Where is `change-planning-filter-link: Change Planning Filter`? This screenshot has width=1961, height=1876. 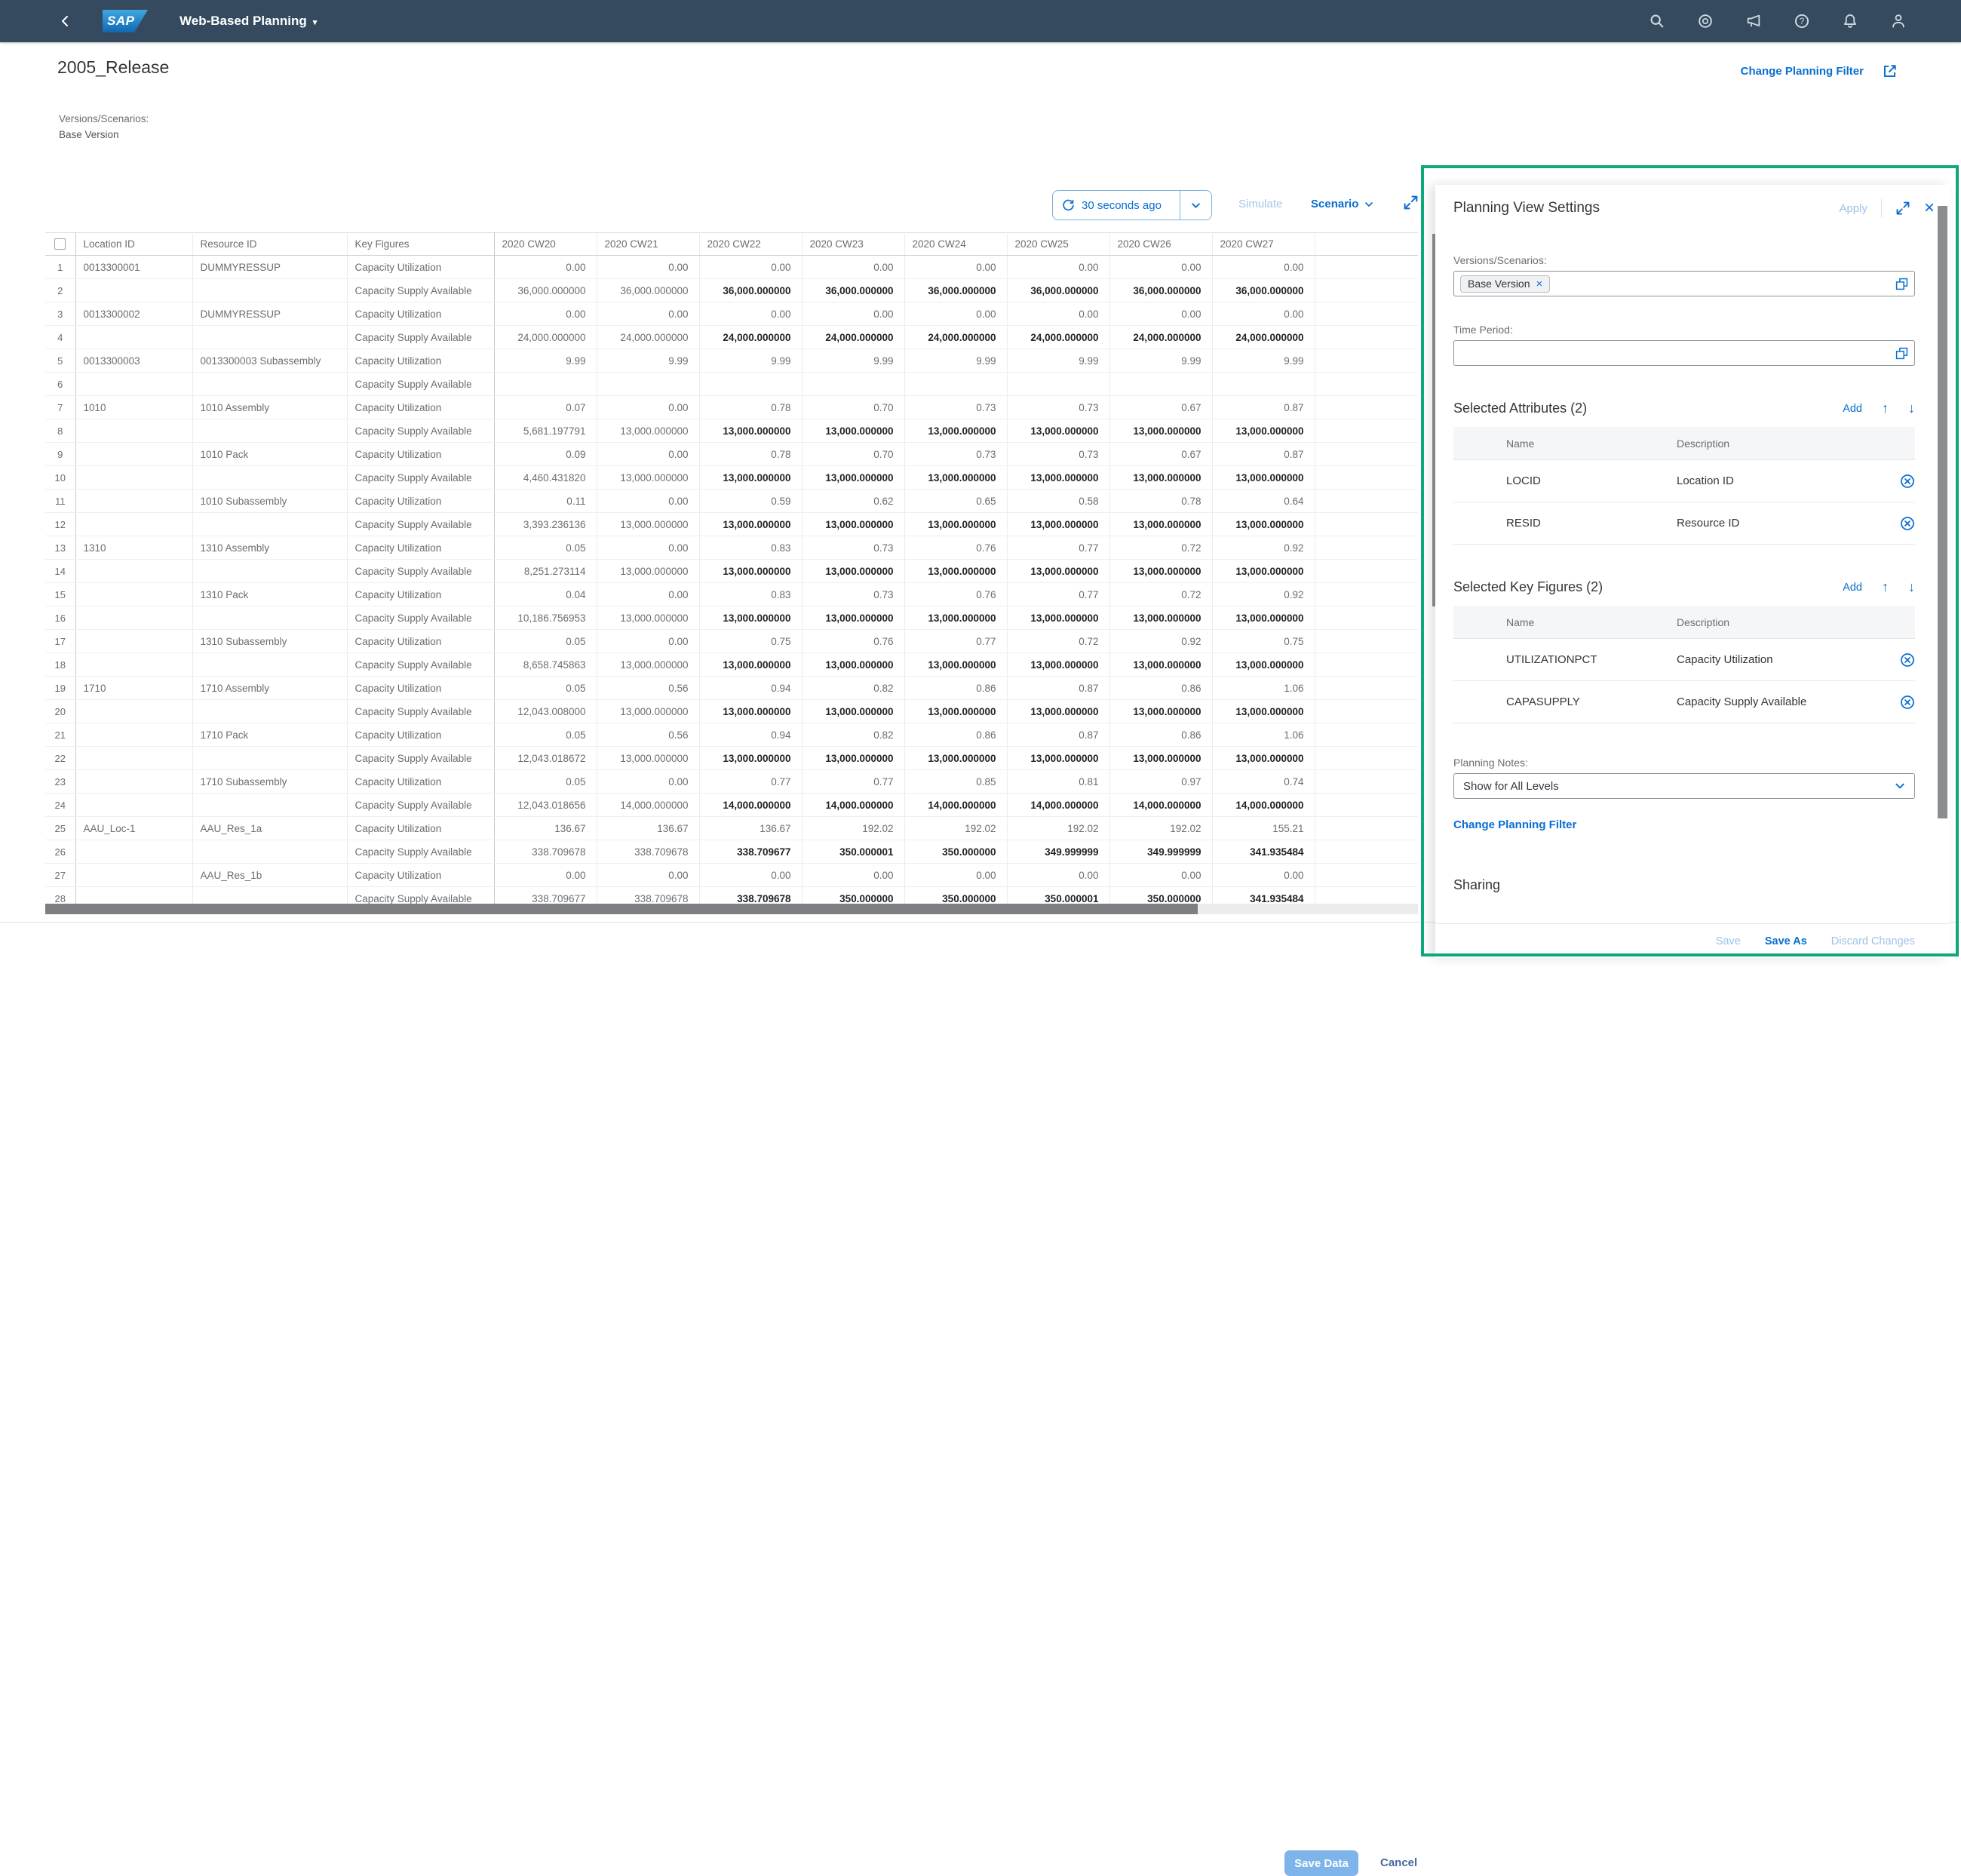 change-planning-filter-link: Change Planning Filter is located at coordinates (1802, 71).